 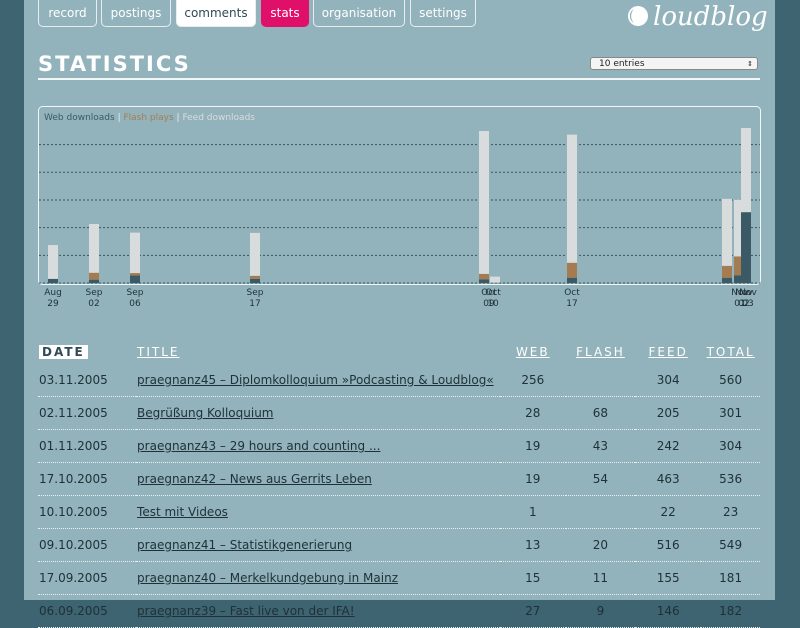 What do you see at coordinates (87, 479) in the screenshot?
I see `table-cell: 17.10.2005` at bounding box center [87, 479].